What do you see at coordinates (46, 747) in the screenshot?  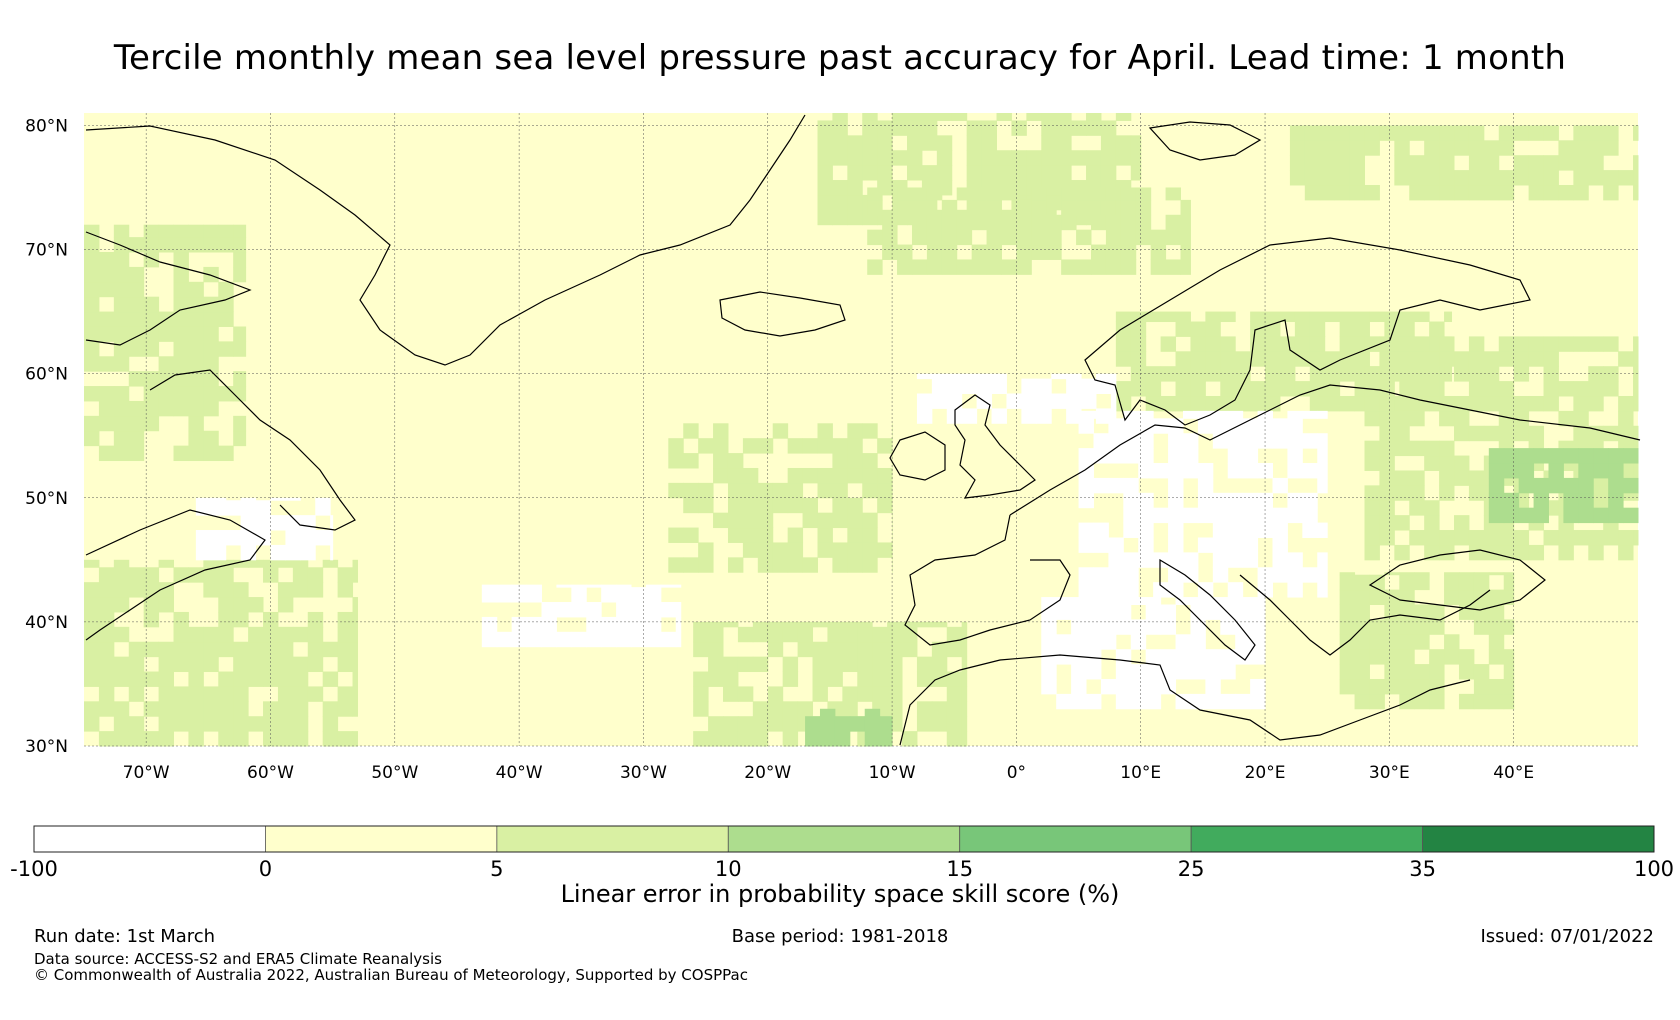 I see `lat-tick-label: 30°N` at bounding box center [46, 747].